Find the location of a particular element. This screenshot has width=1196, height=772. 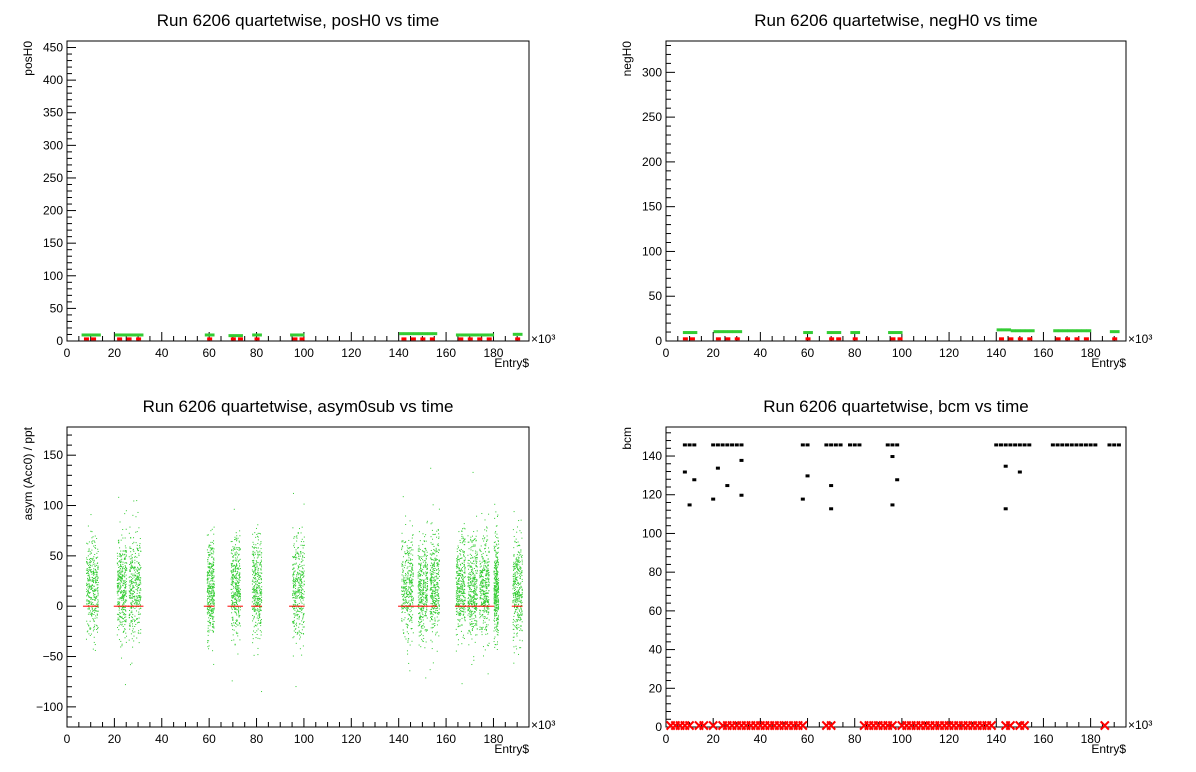

x-tick-label: 60 is located at coordinates (209, 353).